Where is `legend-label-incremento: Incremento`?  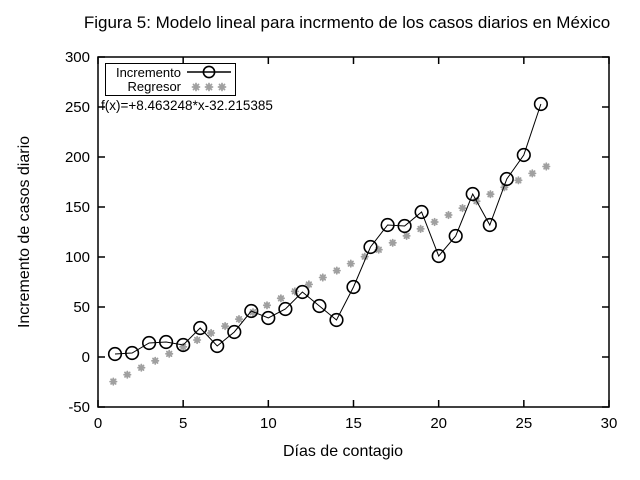 legend-label-incremento: Incremento is located at coordinates (148, 72).